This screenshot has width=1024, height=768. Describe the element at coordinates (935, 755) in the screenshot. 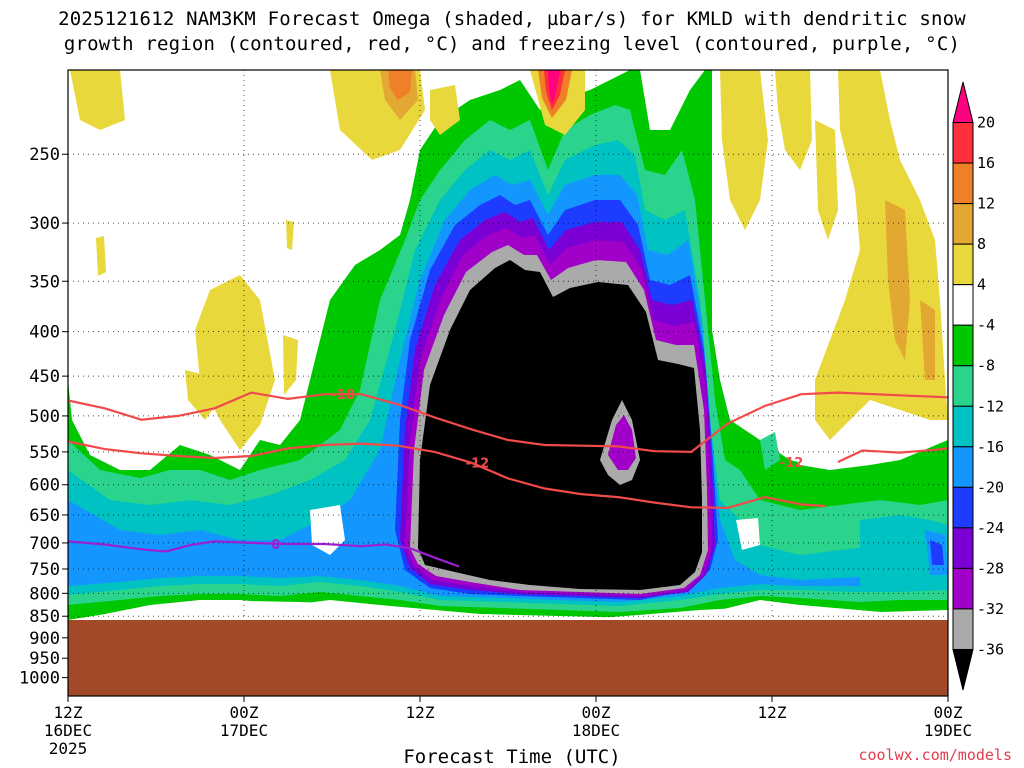

I see `credit-text: coolwx.com/models` at that location.